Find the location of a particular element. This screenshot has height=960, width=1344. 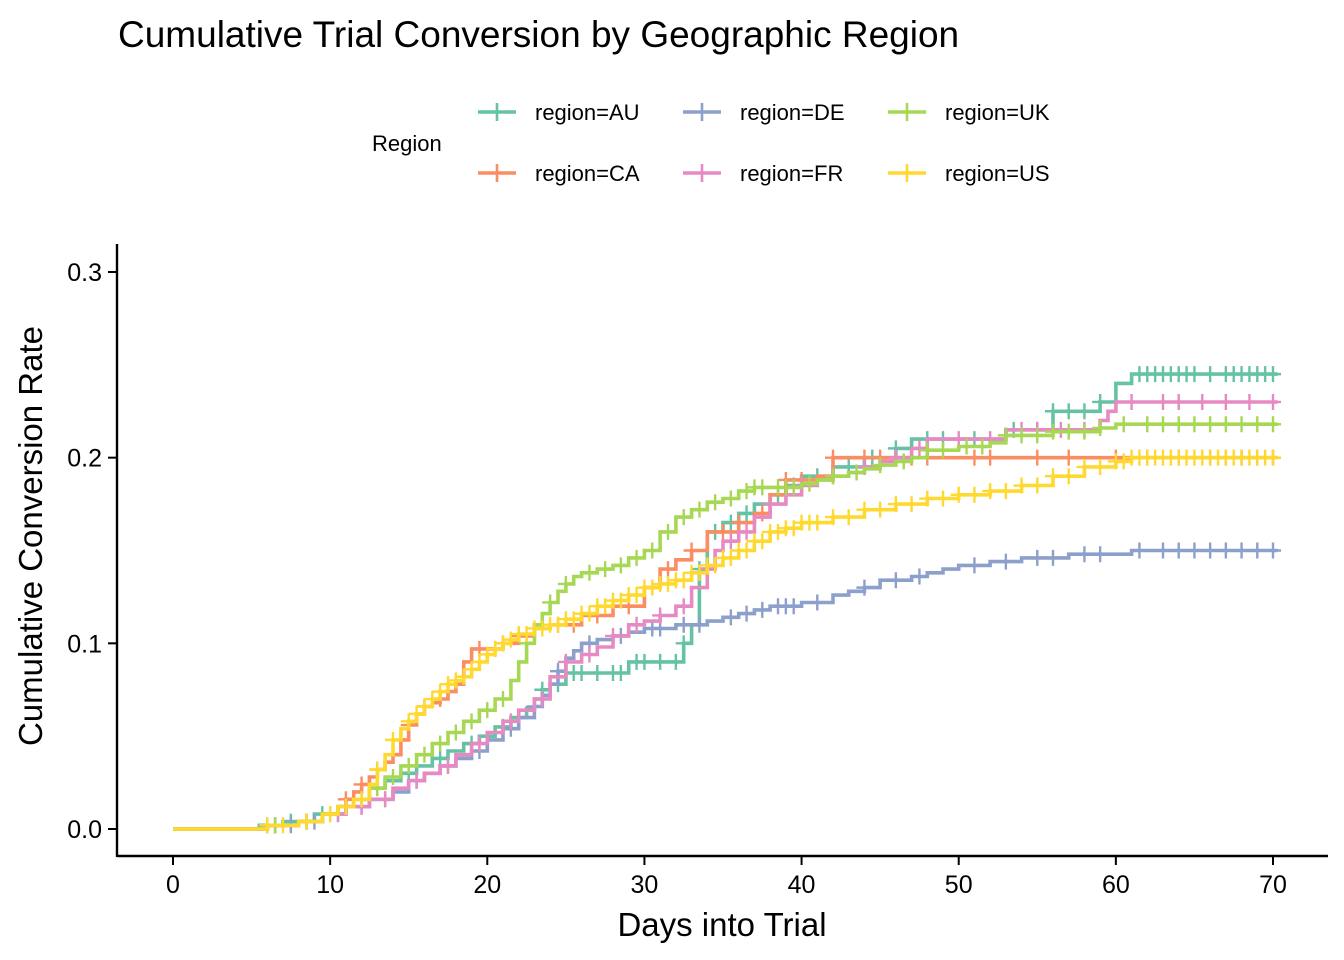

legend-label: region=AU is located at coordinates (587, 112).